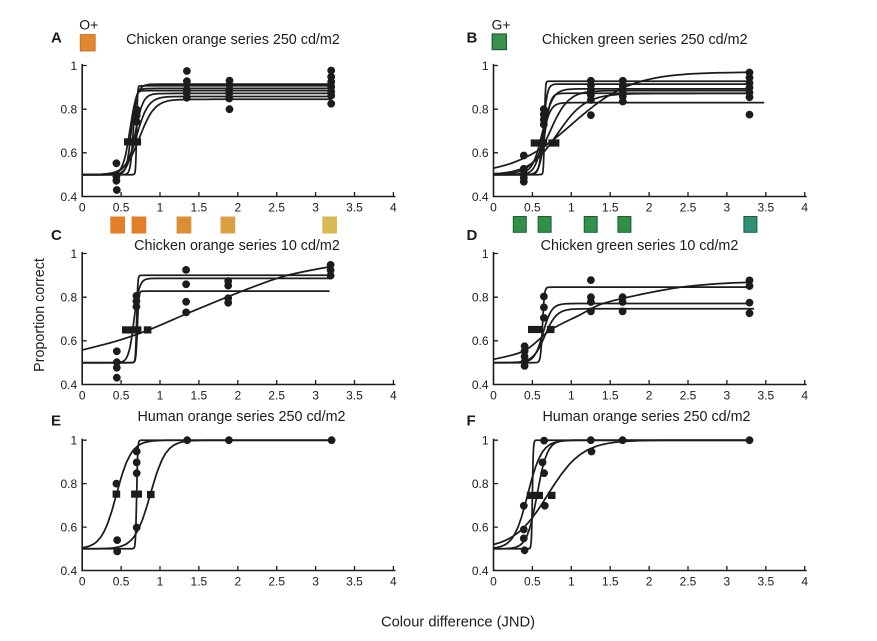 The height and width of the screenshot is (641, 877). Describe the element at coordinates (471, 421) in the screenshot. I see `svg-text: F` at that location.